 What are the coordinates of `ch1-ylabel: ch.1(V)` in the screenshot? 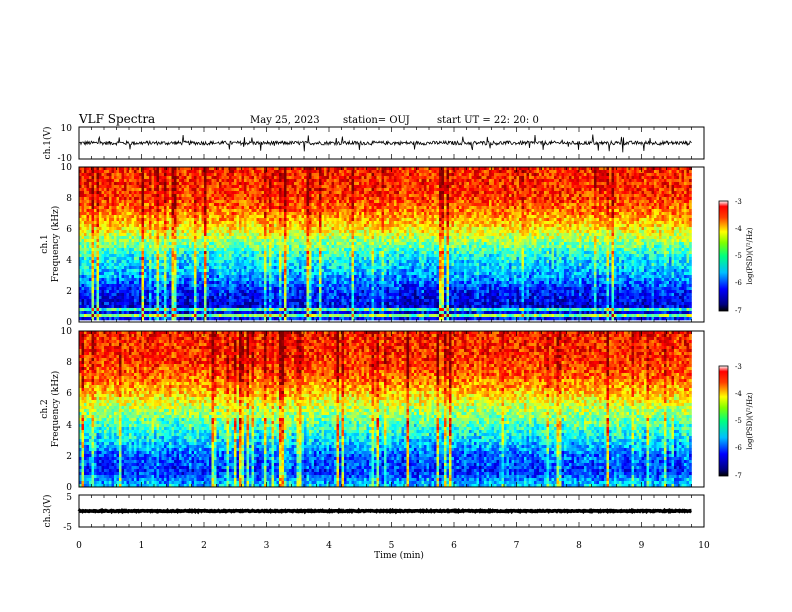 It's located at (47, 143).